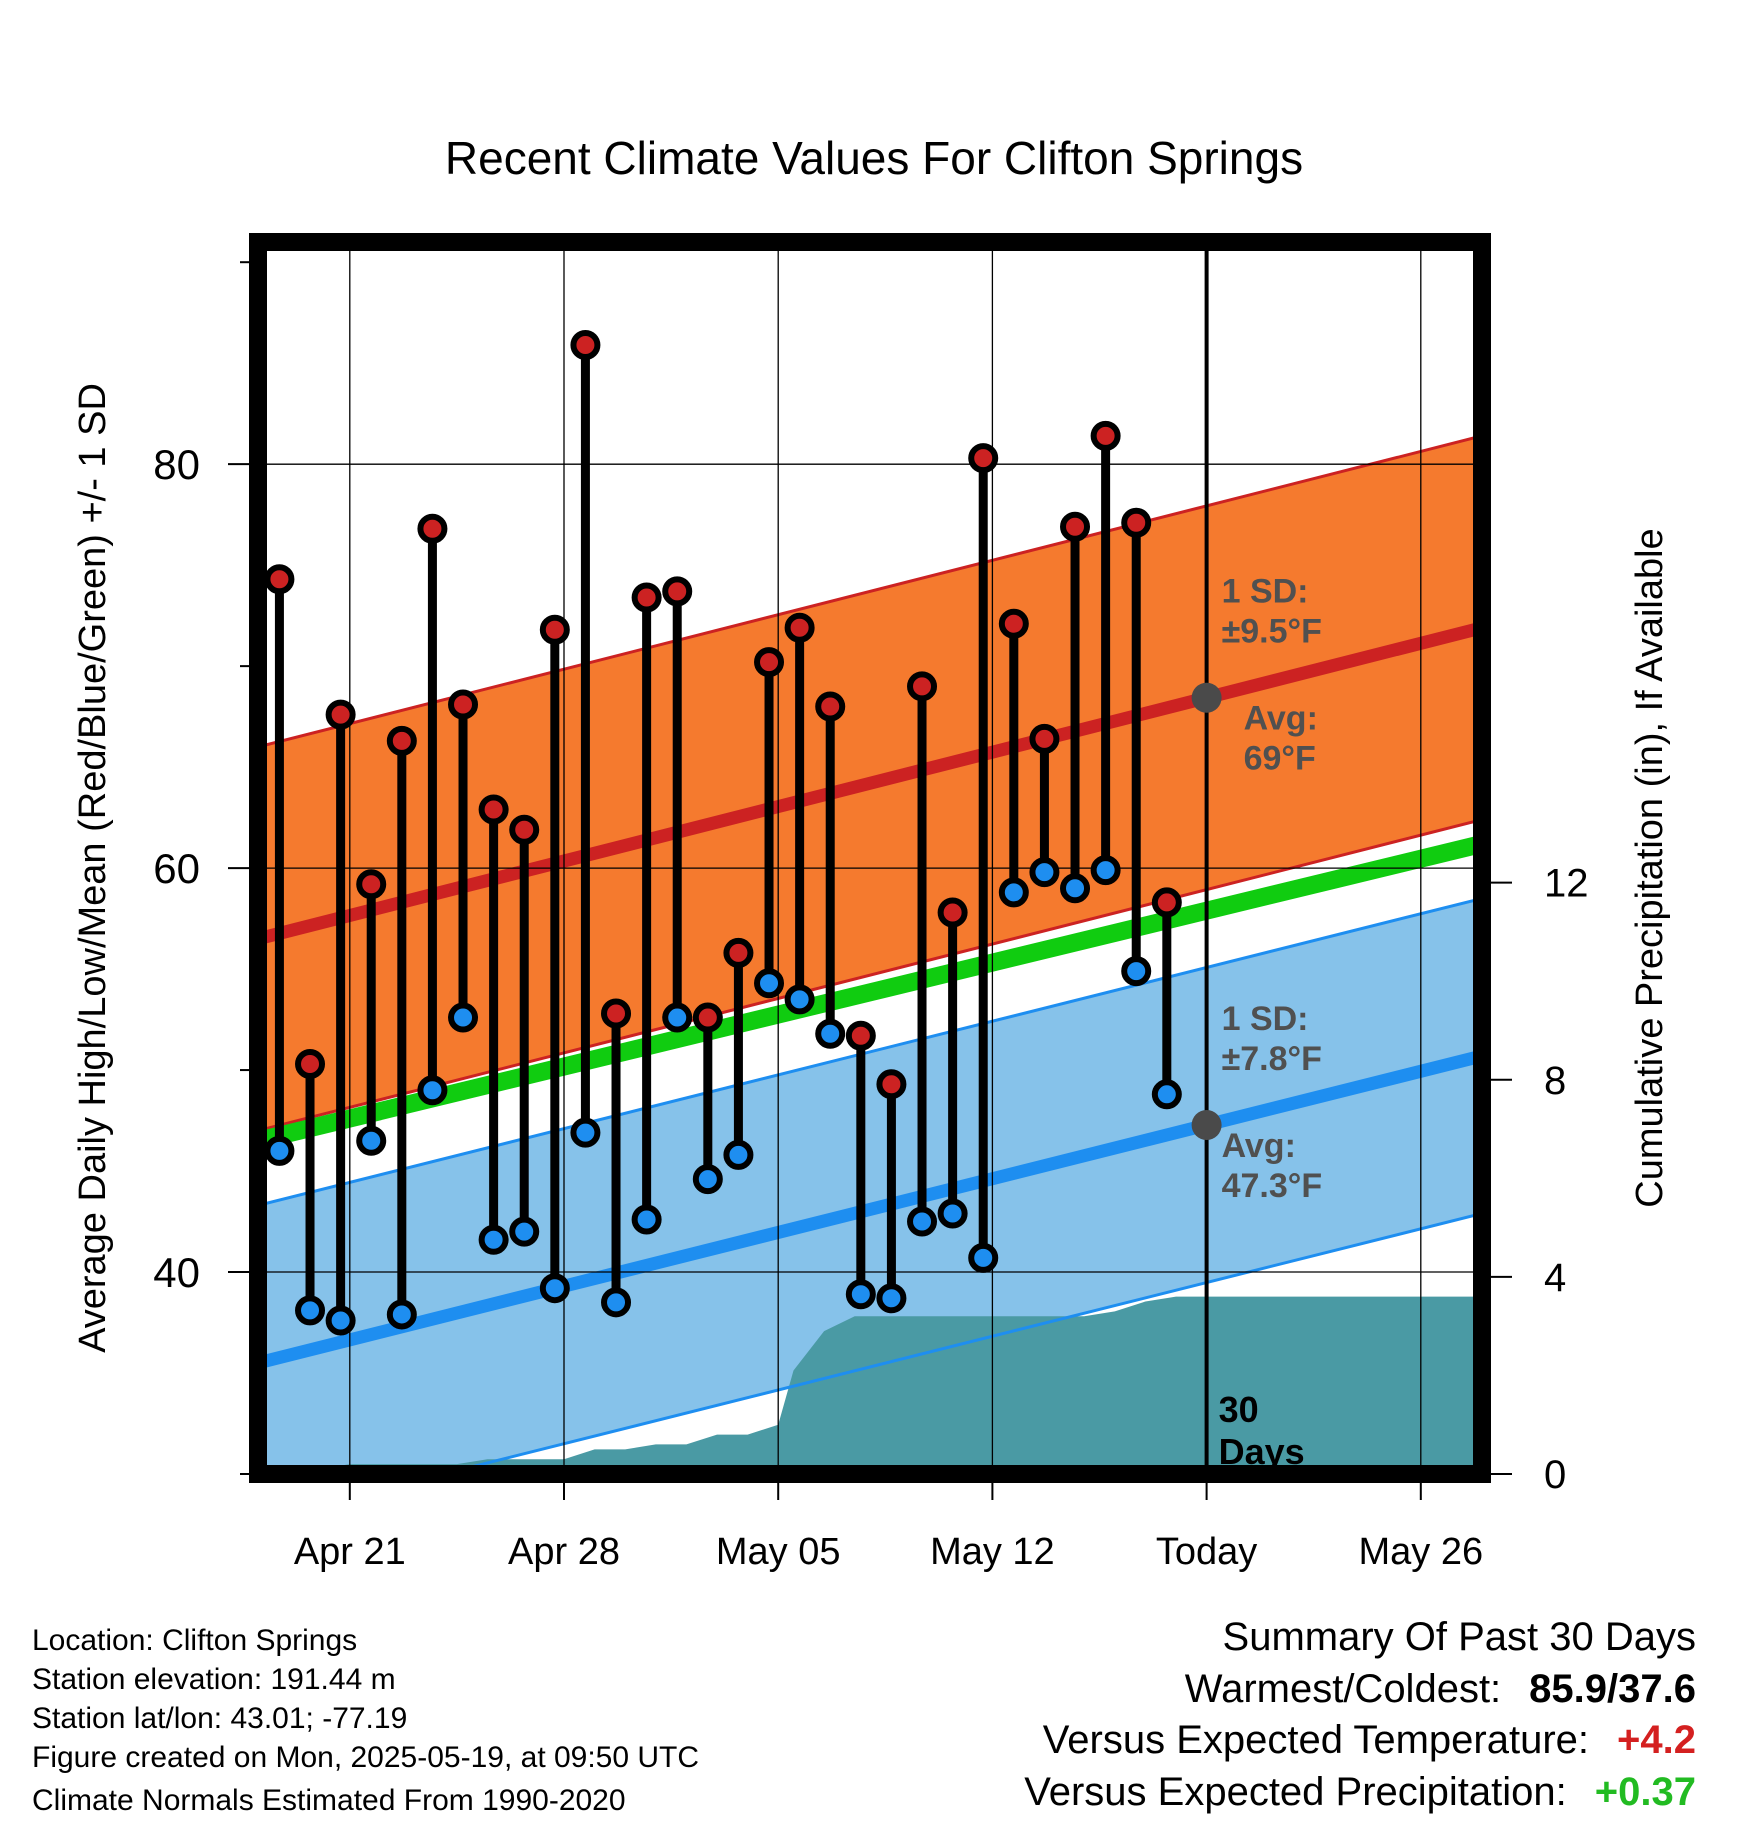 The image size is (1748, 1828). Describe the element at coordinates (214, 1679) in the screenshot. I see `elevation-text: Station elevation: 191.44 m` at that location.